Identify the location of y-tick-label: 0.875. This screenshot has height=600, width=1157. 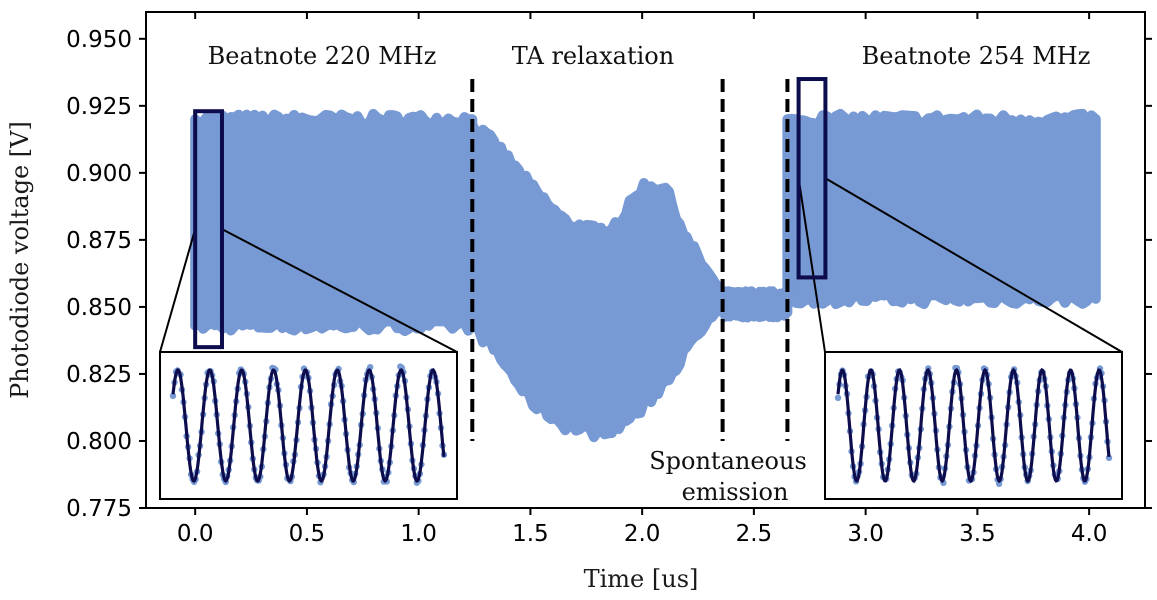
(99, 241).